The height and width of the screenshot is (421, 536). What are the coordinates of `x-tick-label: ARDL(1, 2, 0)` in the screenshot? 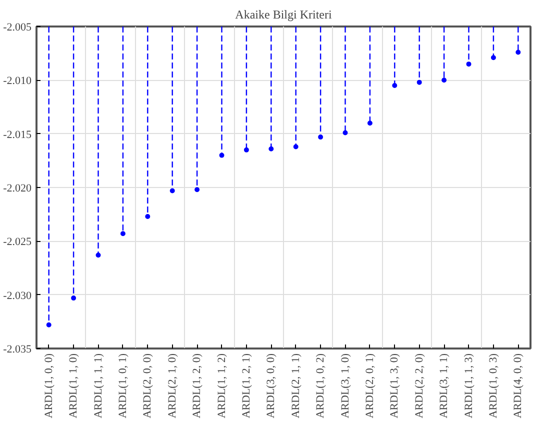 It's located at (197, 385).